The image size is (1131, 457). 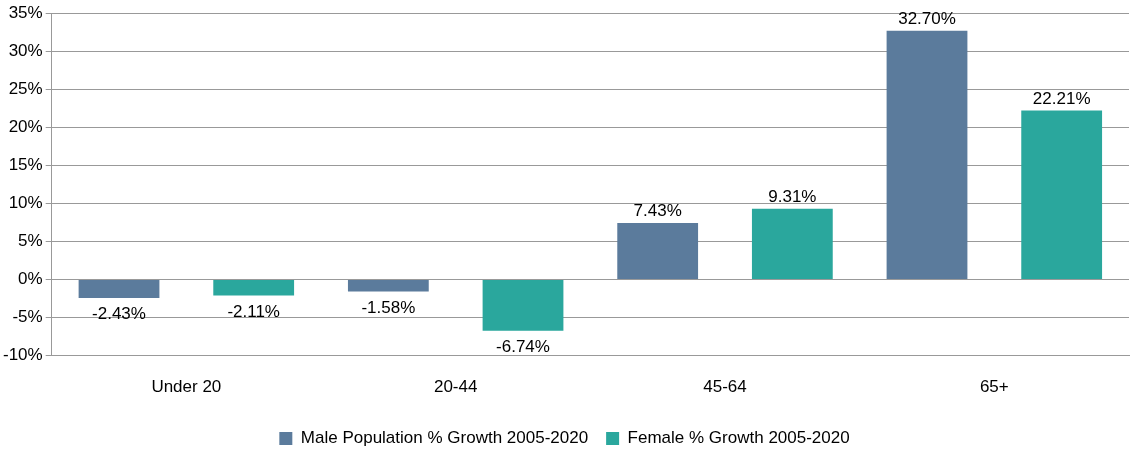 What do you see at coordinates (25, 50) in the screenshot?
I see `y-tick-label: 30%` at bounding box center [25, 50].